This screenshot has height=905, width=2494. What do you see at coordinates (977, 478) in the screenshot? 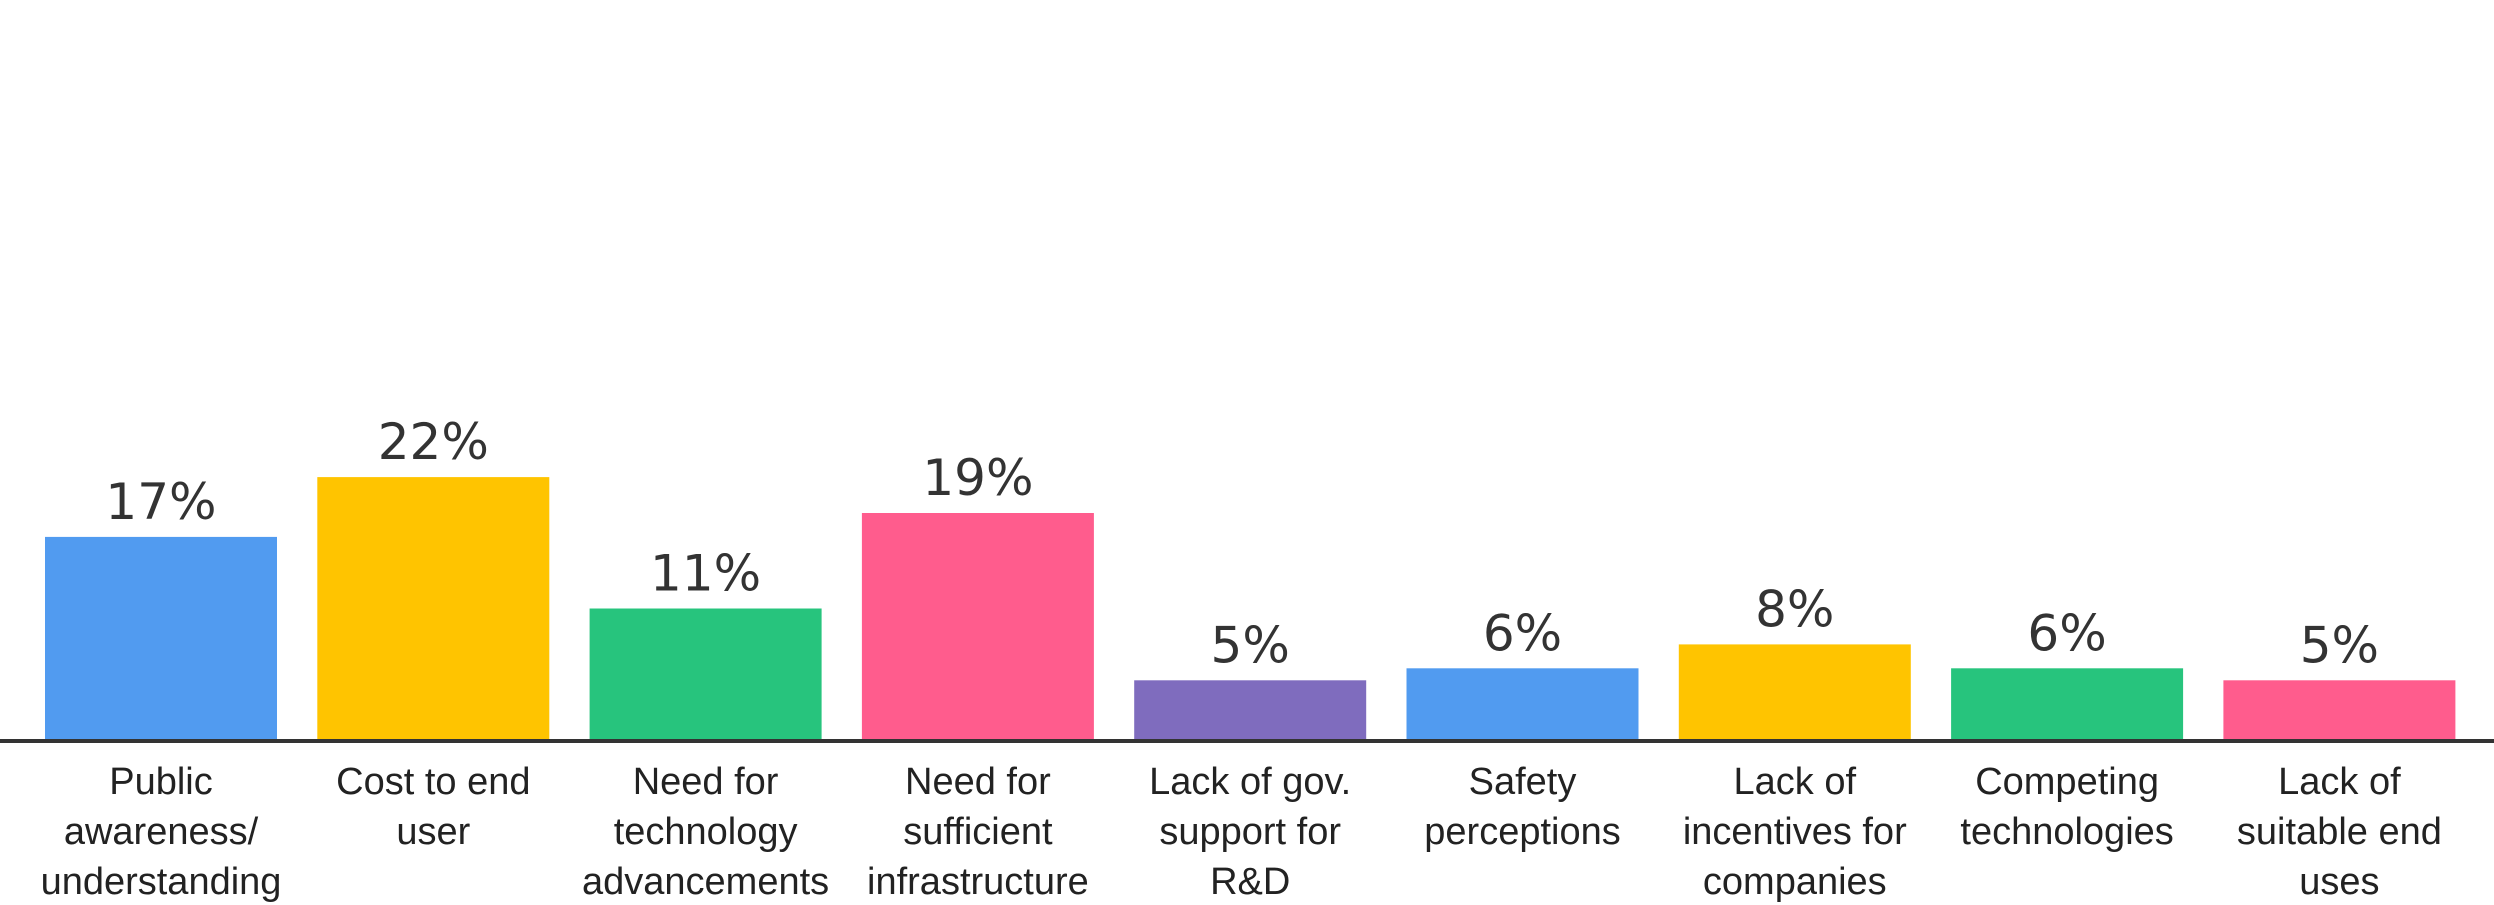
I see `value-label-4: 19%` at bounding box center [977, 478].